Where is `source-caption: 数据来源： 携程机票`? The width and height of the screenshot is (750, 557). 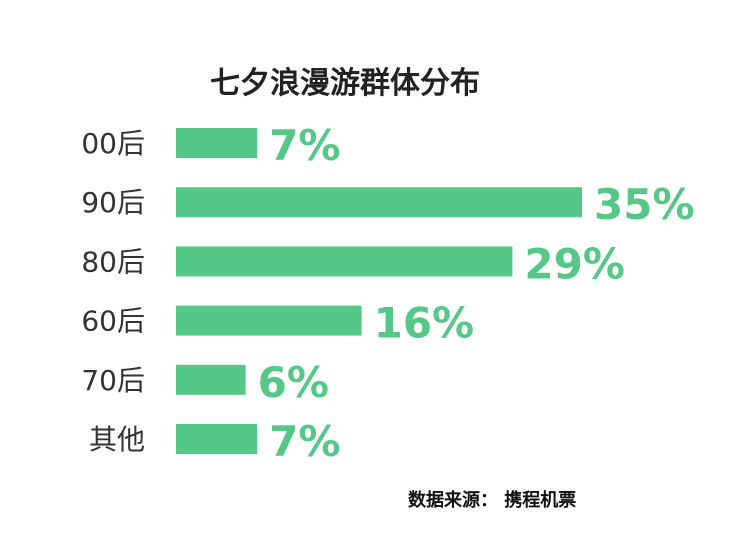
source-caption: 数据来源： 携程机票 is located at coordinates (492, 500).